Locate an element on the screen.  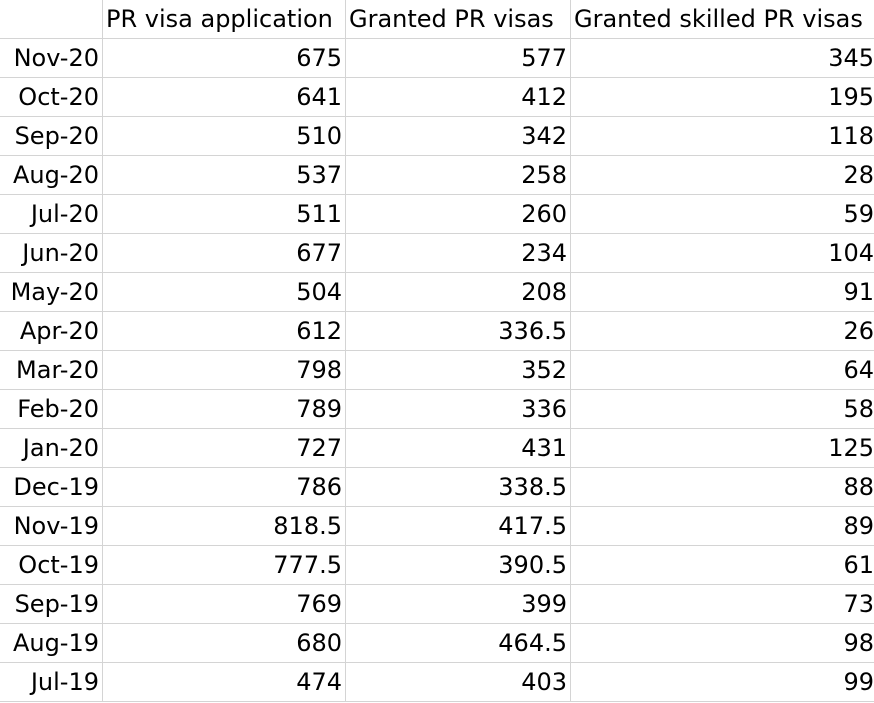
applications-cell: 769 is located at coordinates (224, 604).